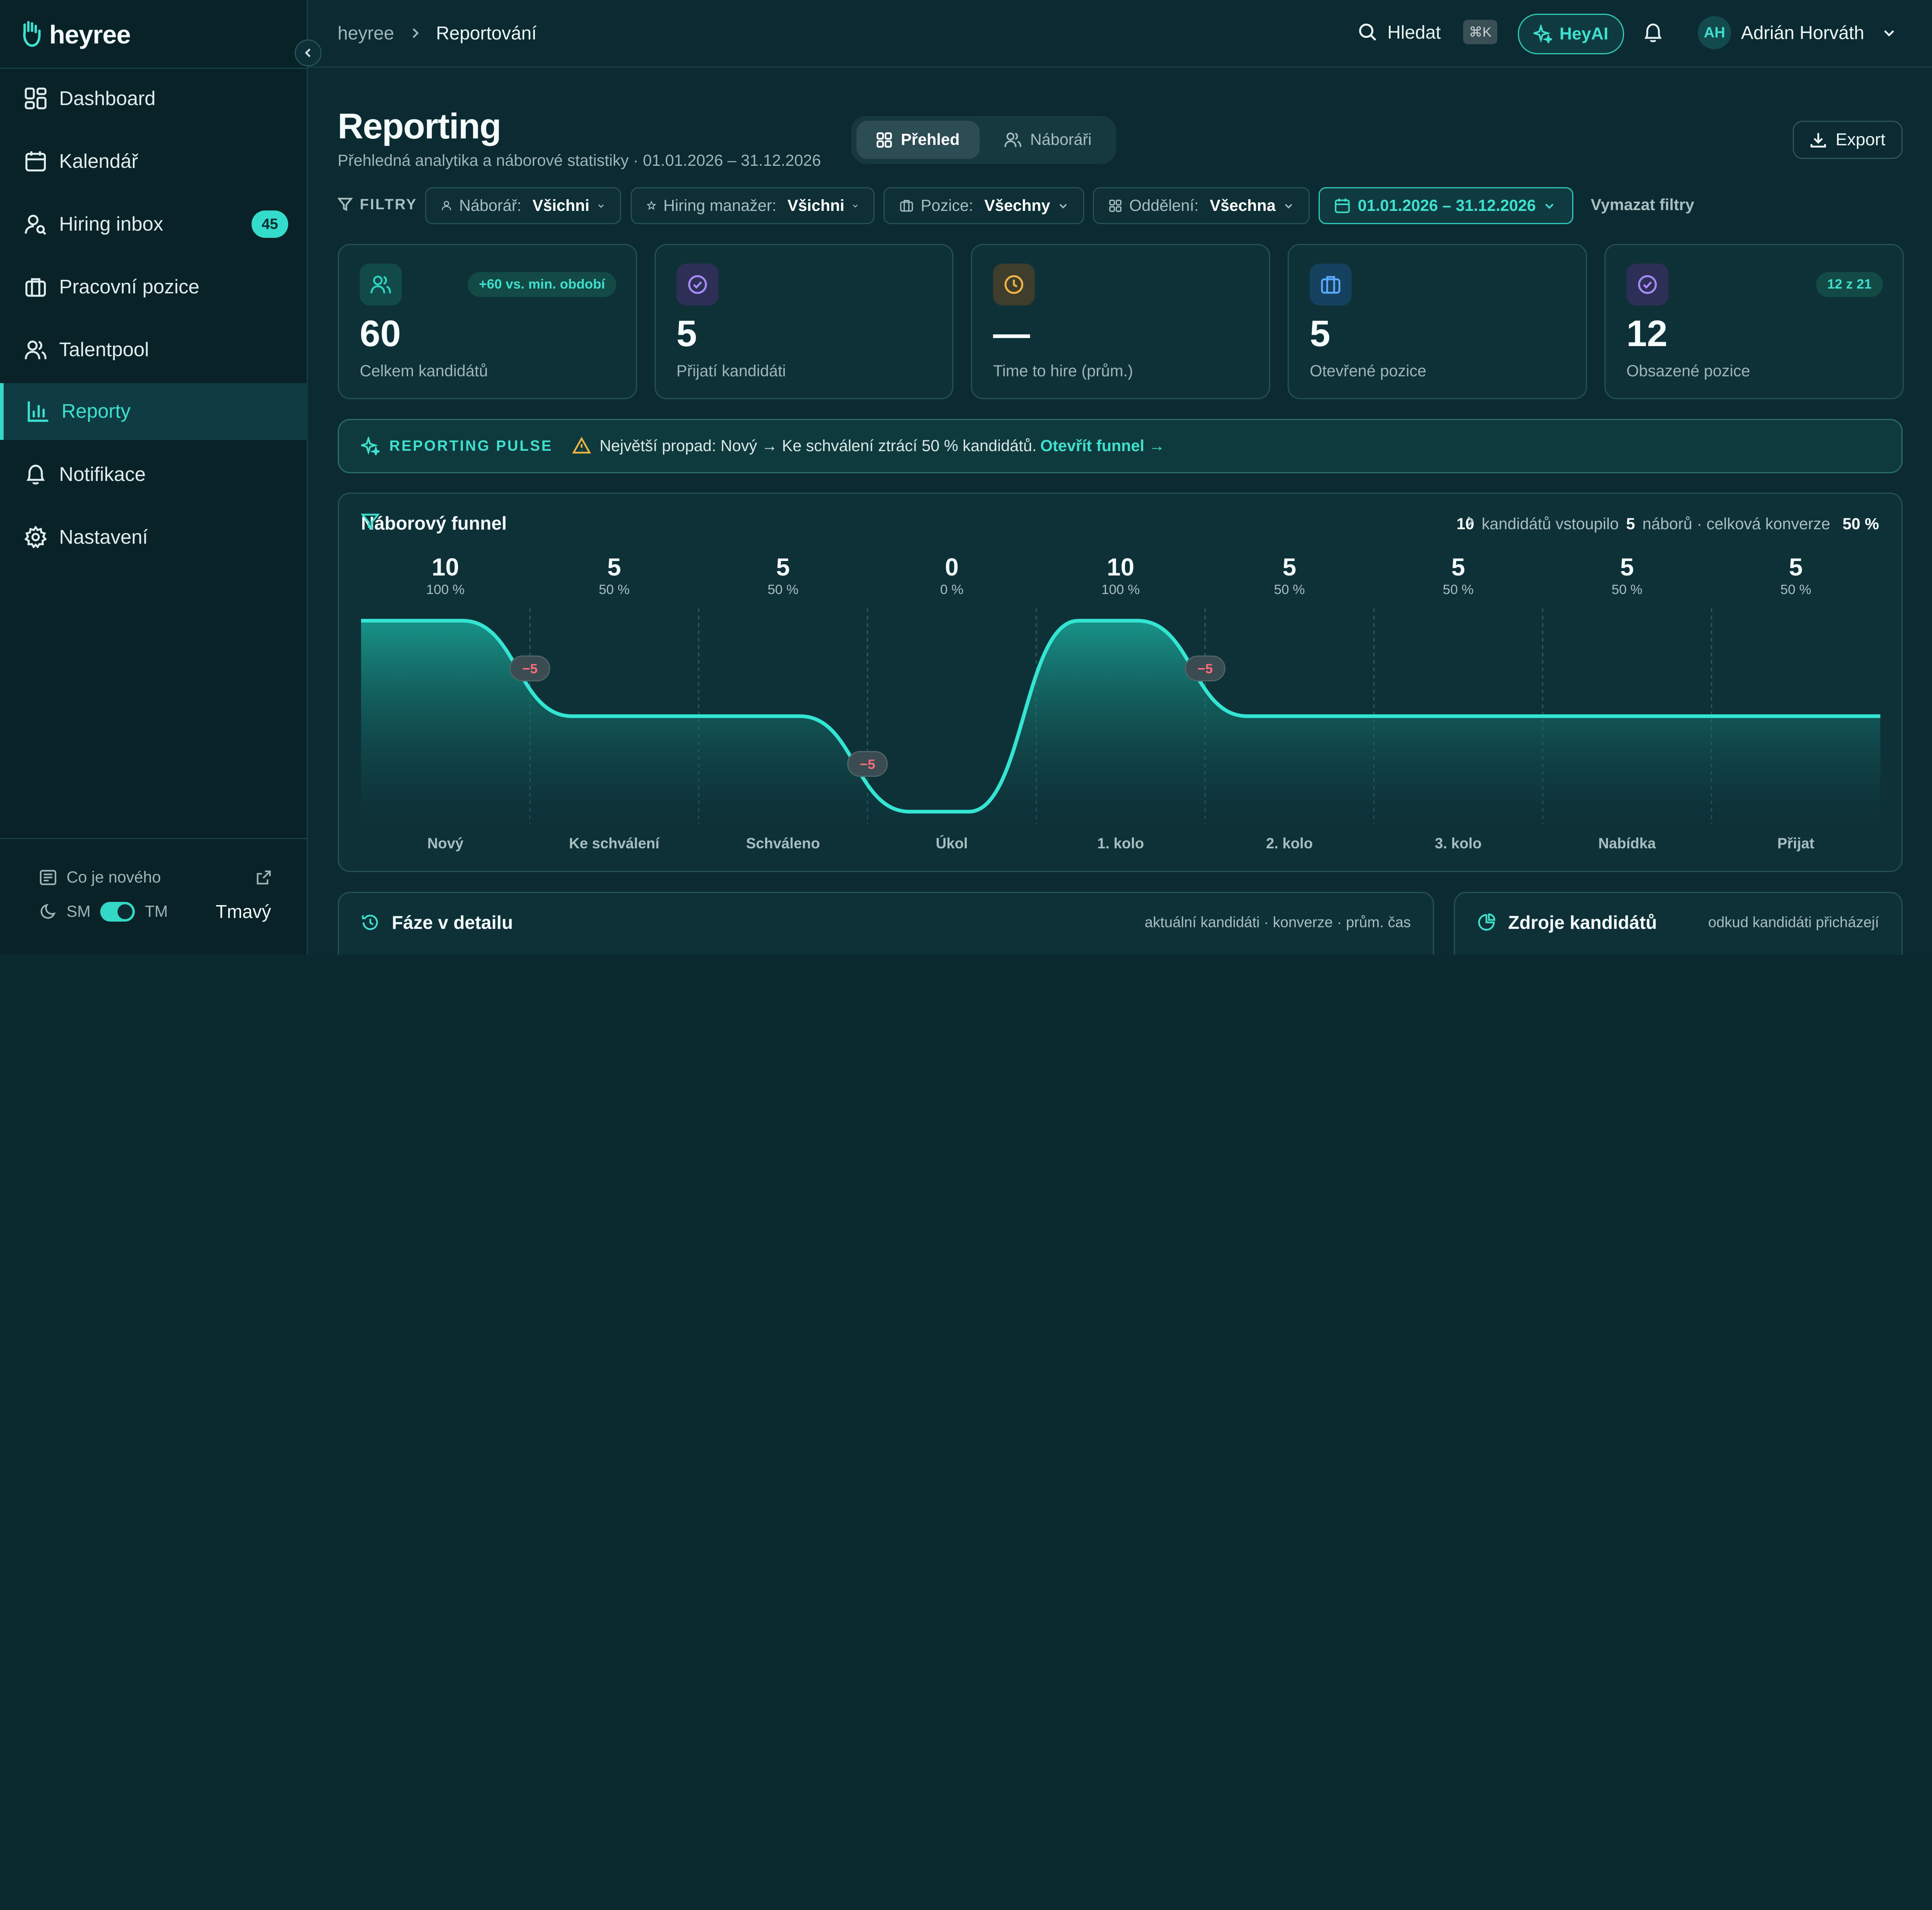 This screenshot has width=1932, height=1910. What do you see at coordinates (1848, 139) in the screenshot?
I see `export-button: Export` at bounding box center [1848, 139].